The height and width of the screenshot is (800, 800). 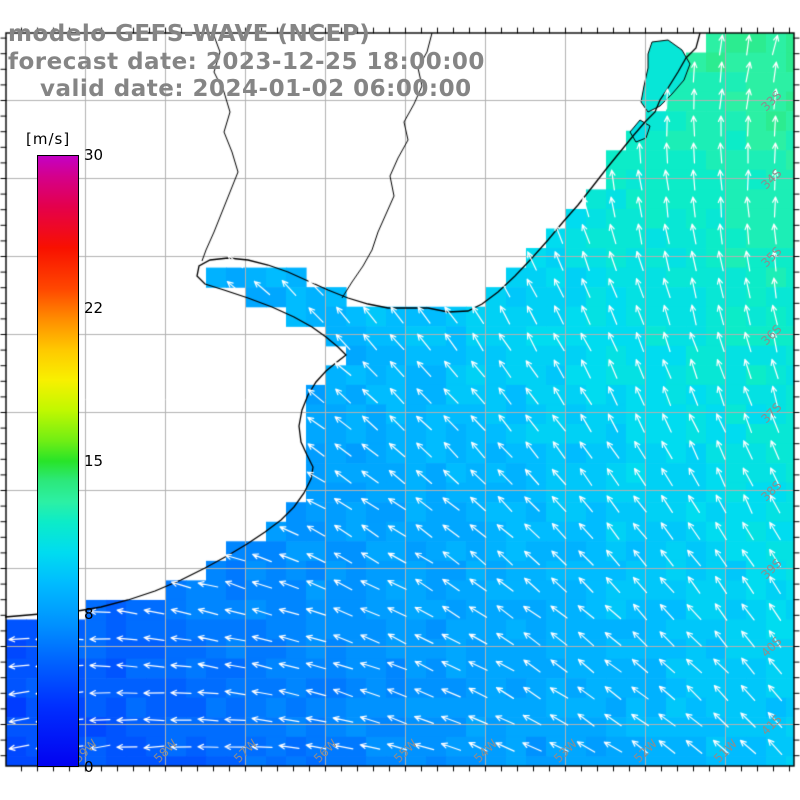 I want to click on colorbar, so click(x=58, y=461).